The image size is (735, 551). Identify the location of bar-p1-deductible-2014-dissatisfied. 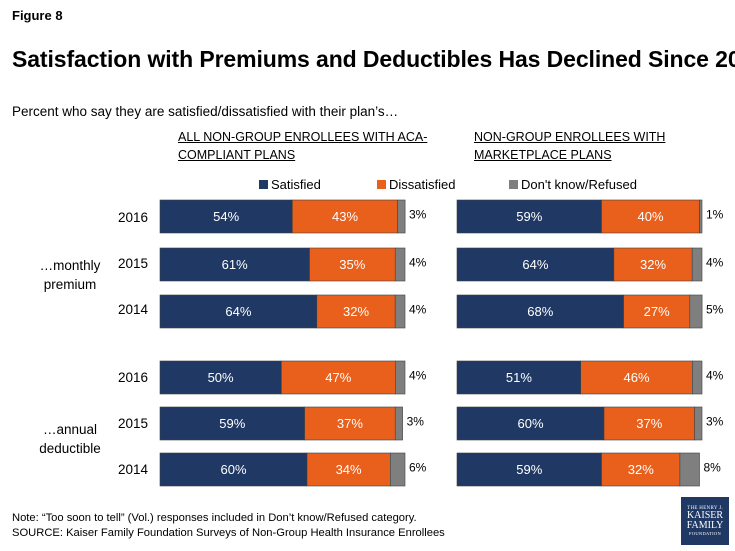
(348, 469).